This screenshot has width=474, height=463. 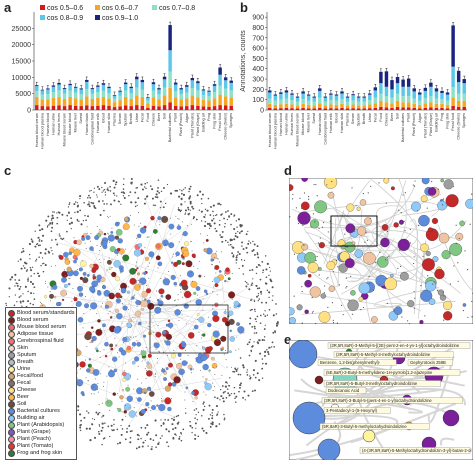 I want to click on legend-label: Sputum, so click(x=27, y=355).